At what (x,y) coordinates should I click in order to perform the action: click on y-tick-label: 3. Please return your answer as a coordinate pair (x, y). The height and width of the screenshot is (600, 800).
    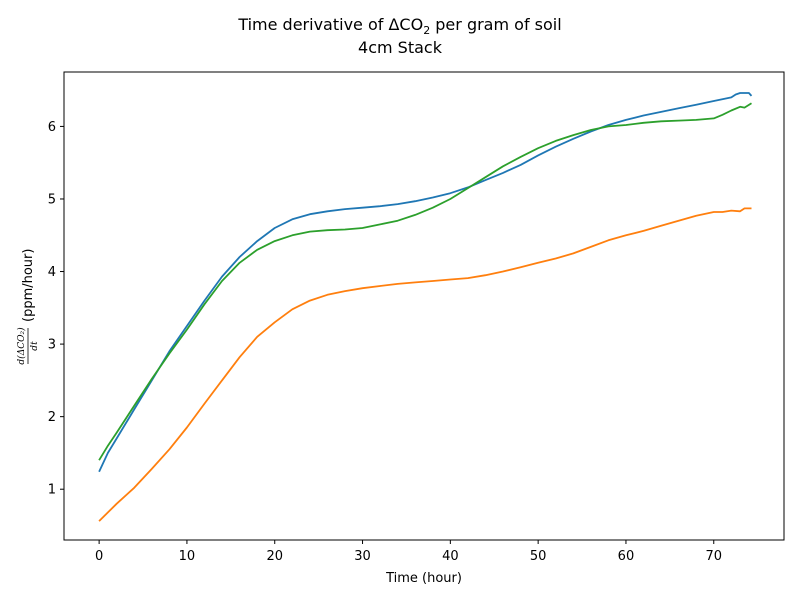
    Looking at the image, I should click on (52, 345).